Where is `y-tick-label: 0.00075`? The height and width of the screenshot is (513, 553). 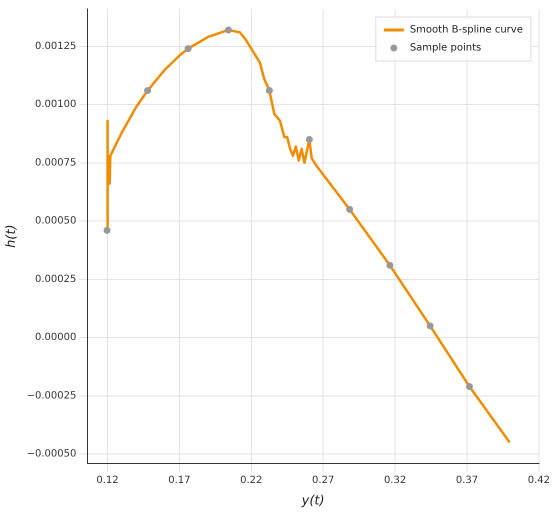
y-tick-label: 0.00075 is located at coordinates (55, 162).